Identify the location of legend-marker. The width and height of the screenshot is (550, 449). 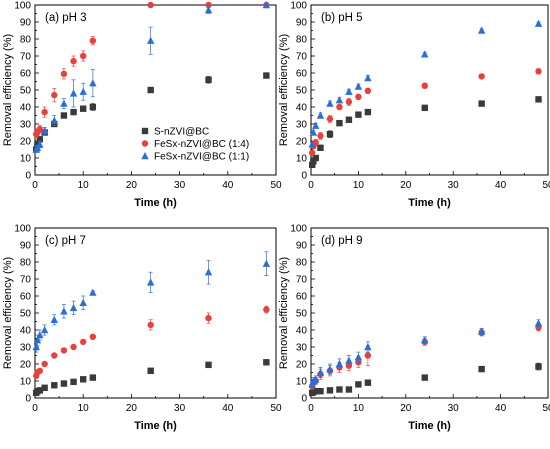
(145, 143).